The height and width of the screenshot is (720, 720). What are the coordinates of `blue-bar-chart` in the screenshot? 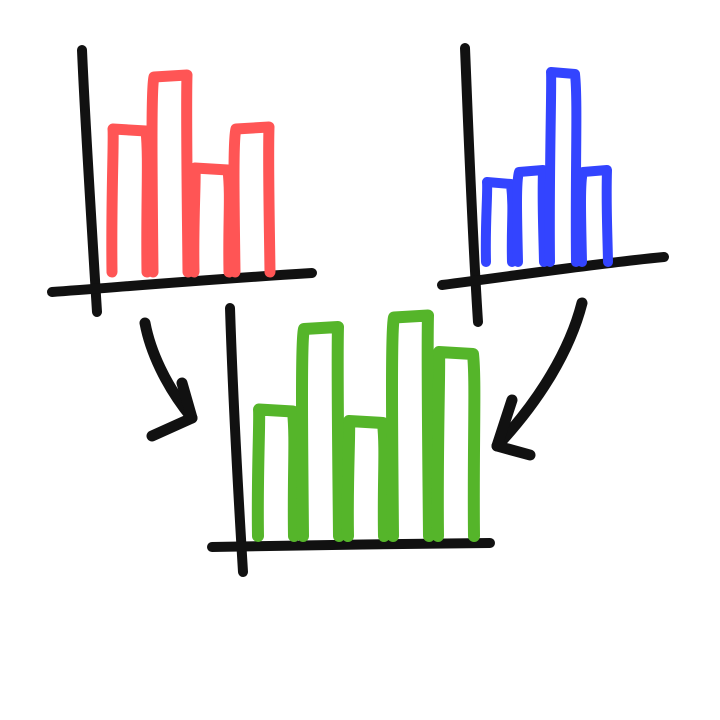 It's located at (553, 185).